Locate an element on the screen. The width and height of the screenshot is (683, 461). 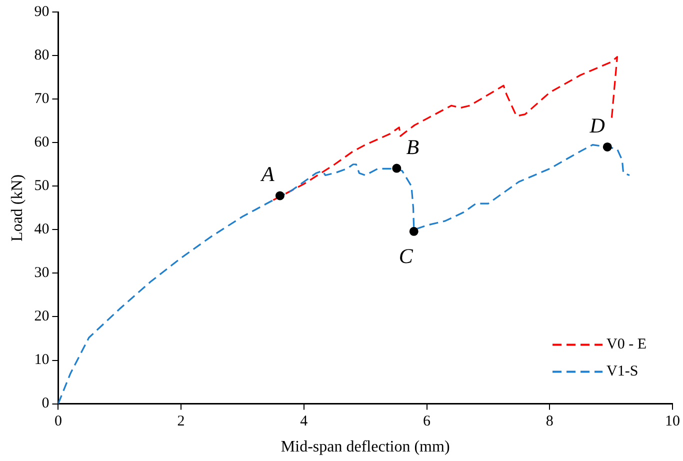
y-tick-label: 30 is located at coordinates (42, 273).